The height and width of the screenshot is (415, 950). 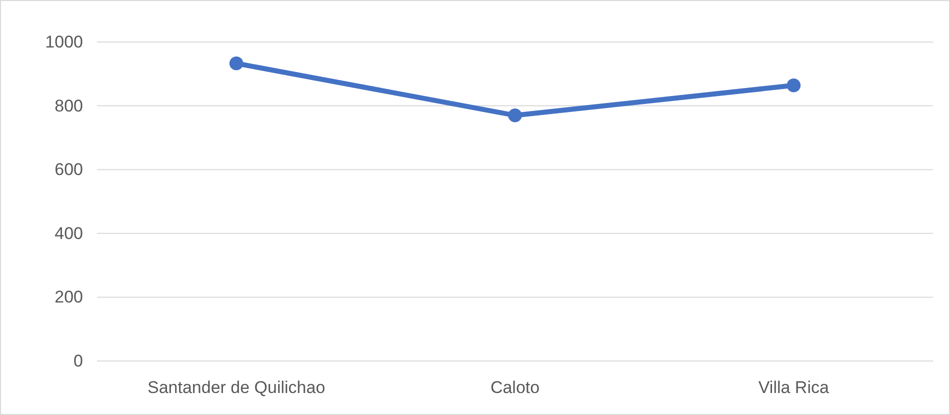 What do you see at coordinates (68, 170) in the screenshot?
I see `y-tick-label: 600` at bounding box center [68, 170].